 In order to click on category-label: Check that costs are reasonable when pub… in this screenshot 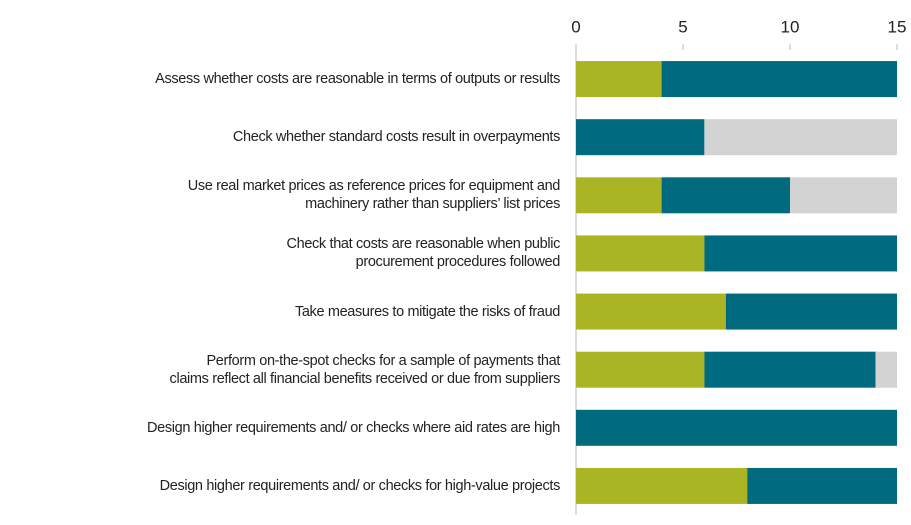, I will do `click(423, 253)`.